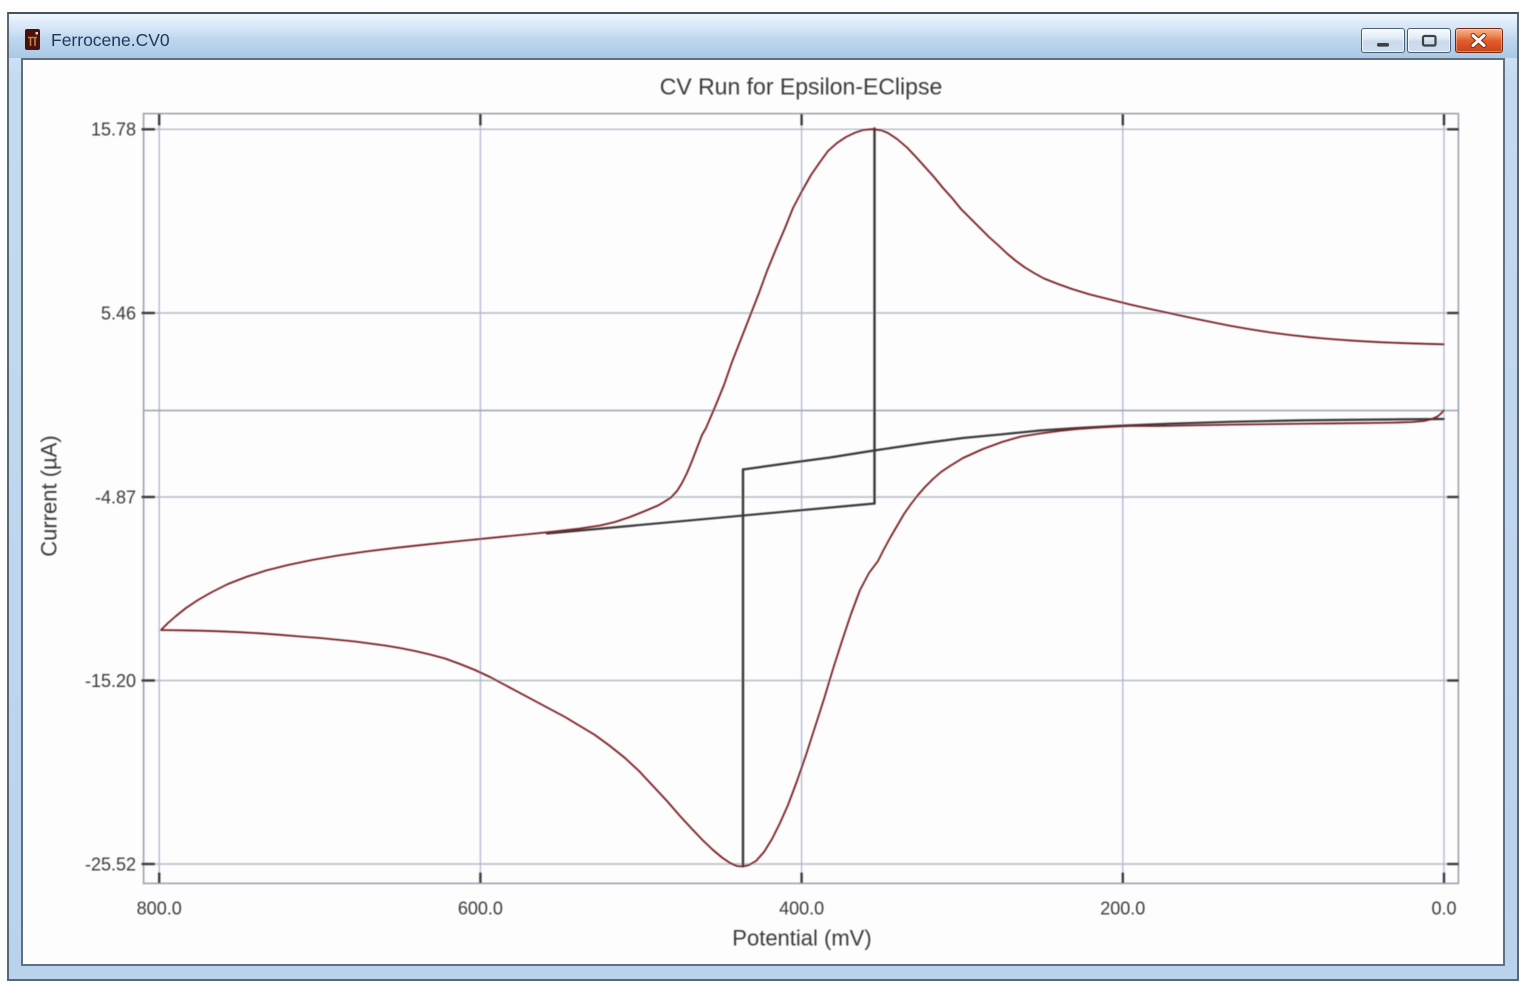 The image size is (1521, 985). What do you see at coordinates (49, 495) in the screenshot?
I see `svg-text: Current (µA)` at bounding box center [49, 495].